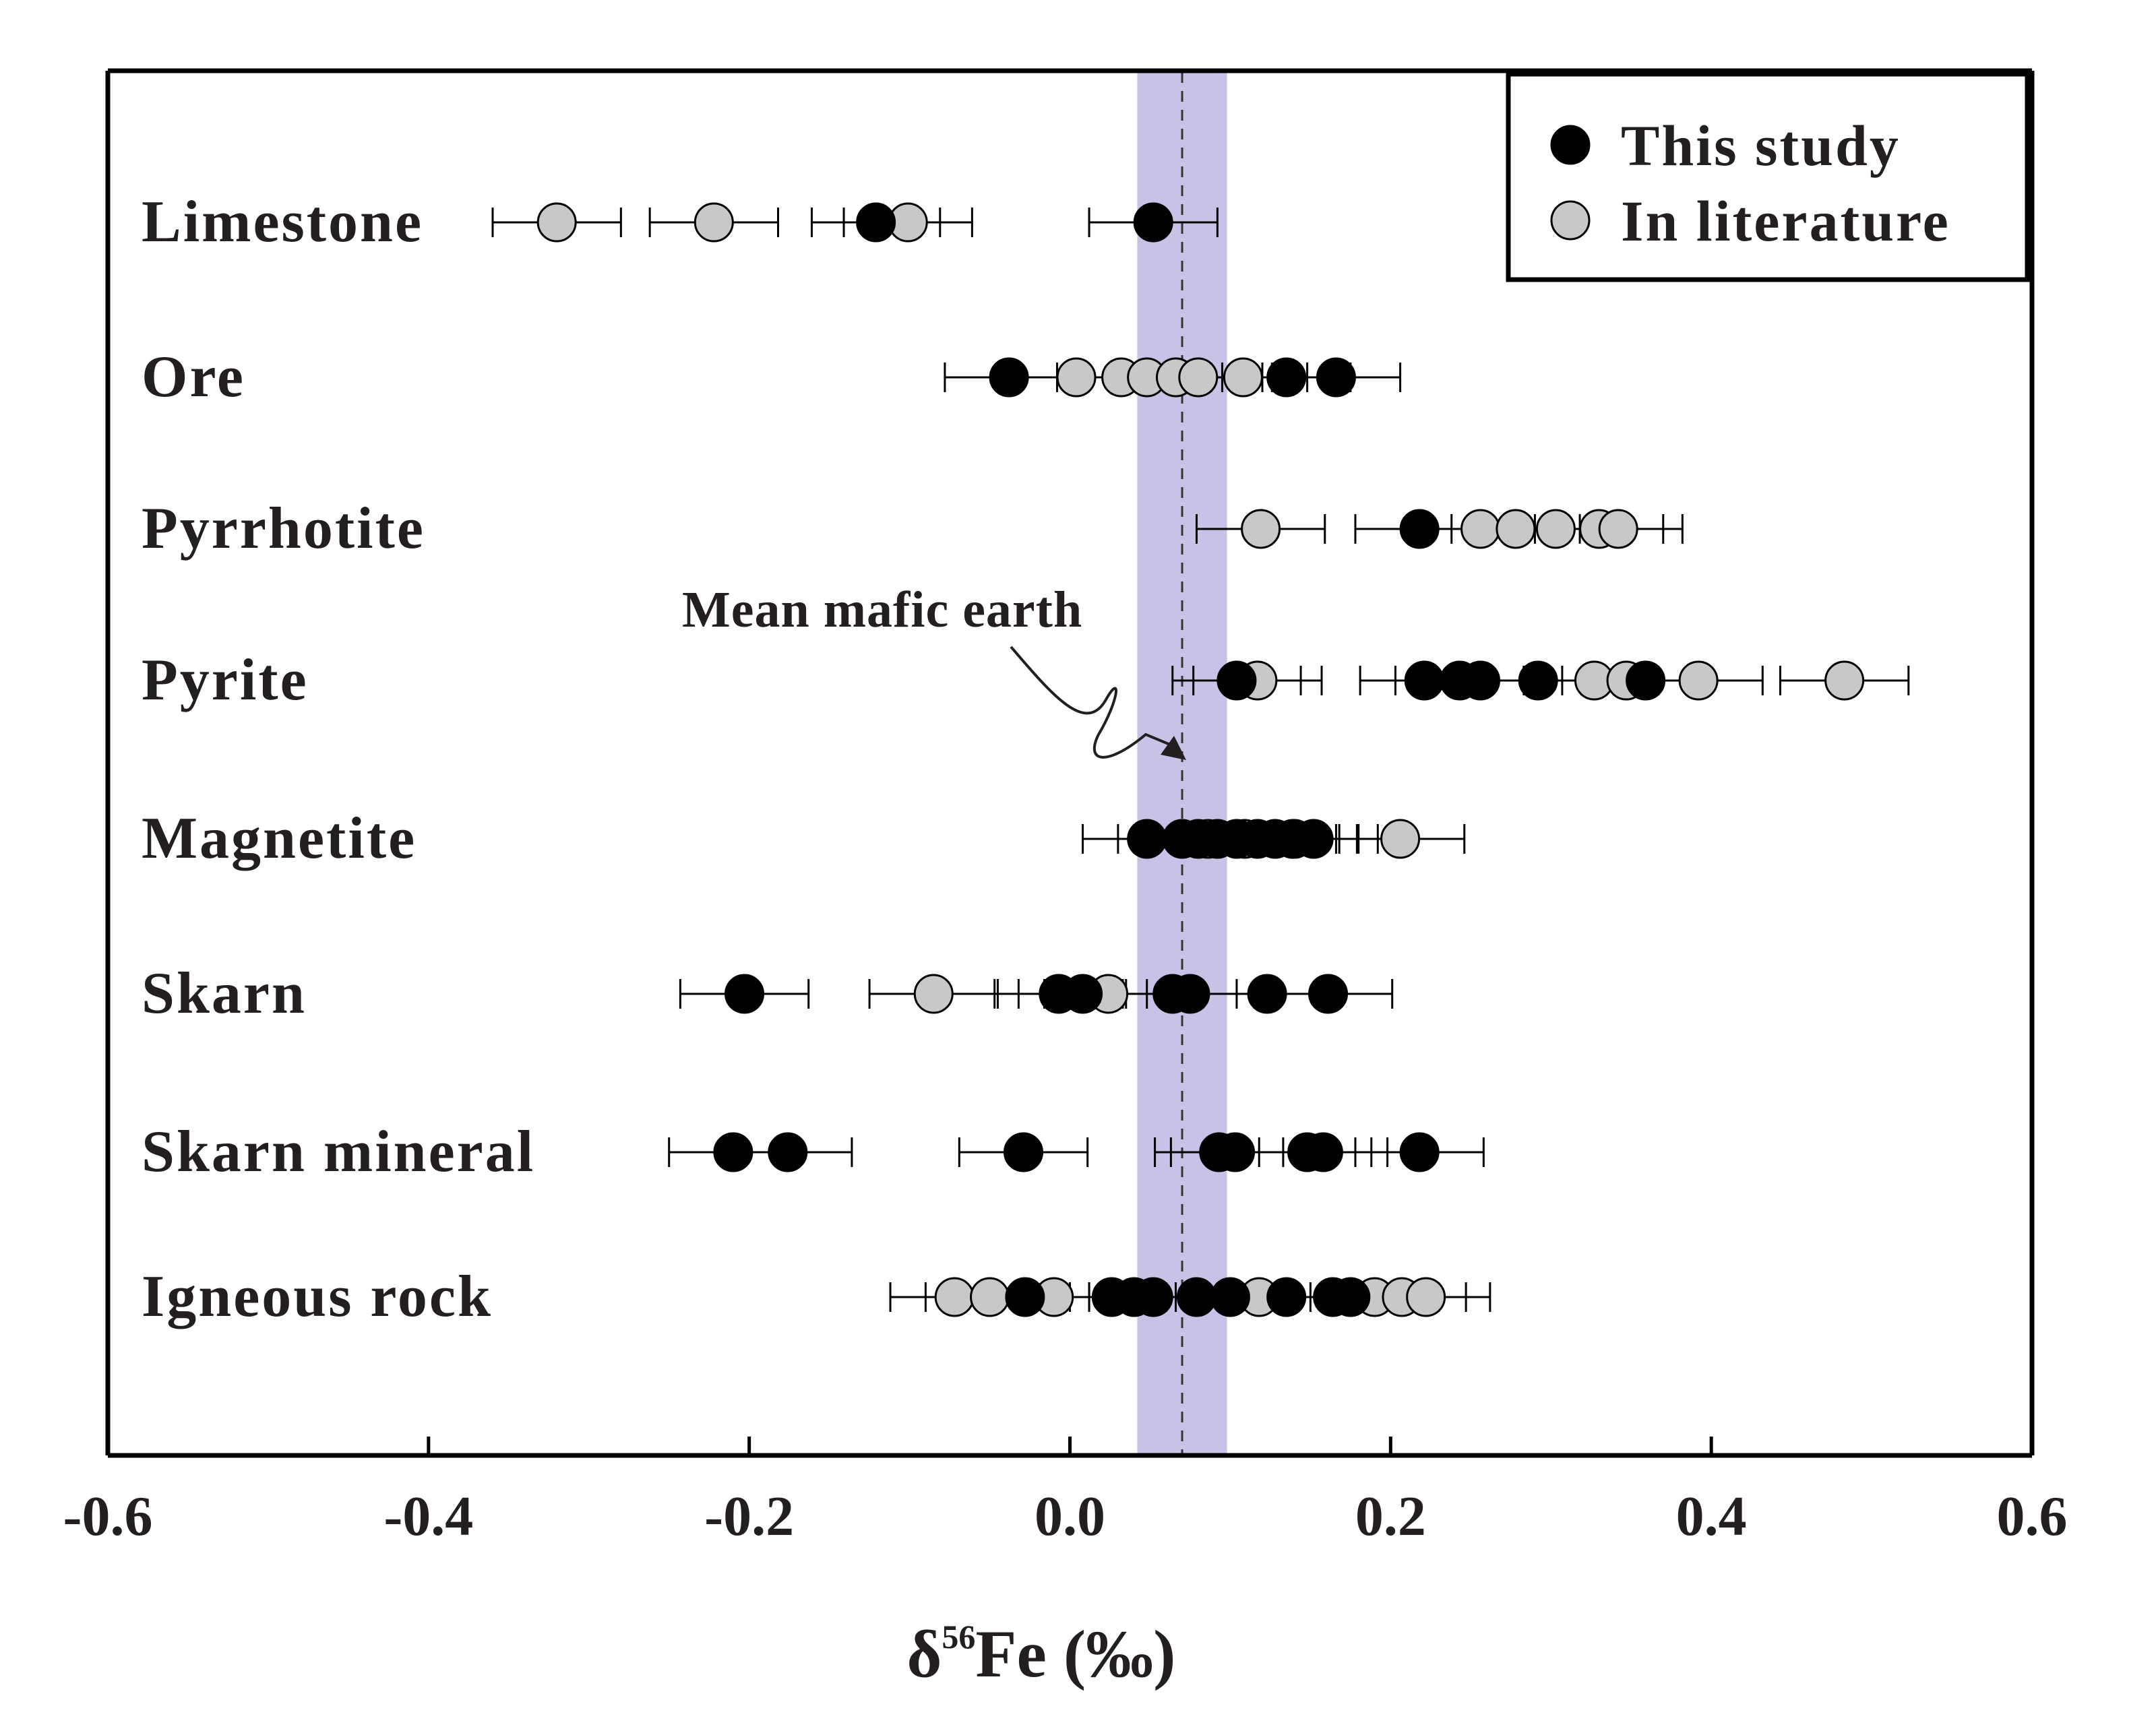  I want to click on x-axis-title-unit: (‰), so click(1120, 1653).